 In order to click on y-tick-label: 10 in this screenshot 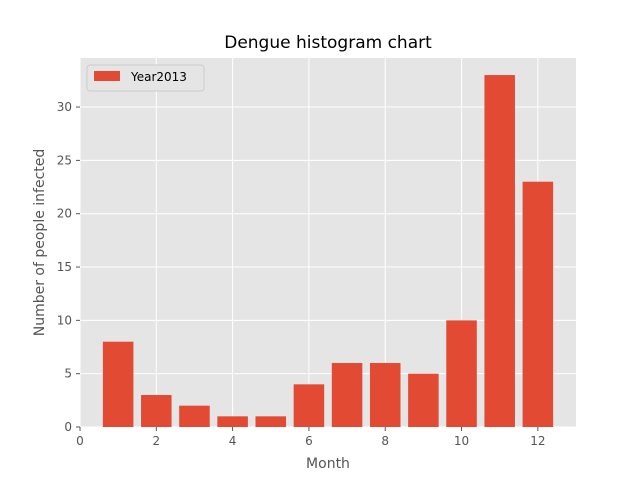, I will do `click(64, 320)`.